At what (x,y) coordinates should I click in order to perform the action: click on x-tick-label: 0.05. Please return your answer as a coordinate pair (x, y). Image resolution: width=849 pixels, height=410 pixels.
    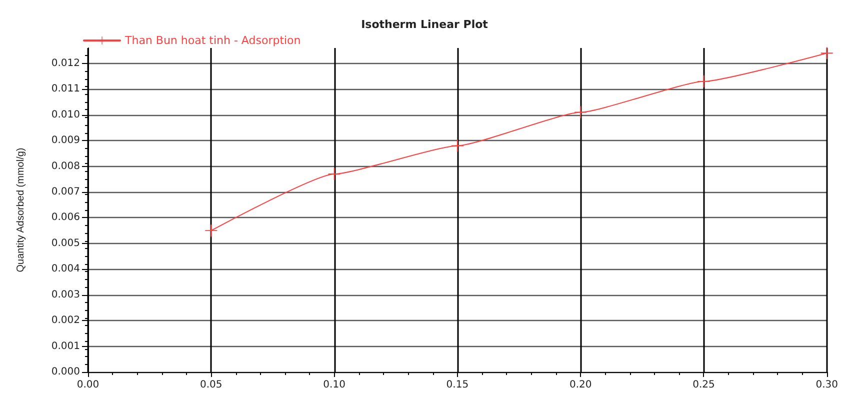
    Looking at the image, I should click on (211, 385).